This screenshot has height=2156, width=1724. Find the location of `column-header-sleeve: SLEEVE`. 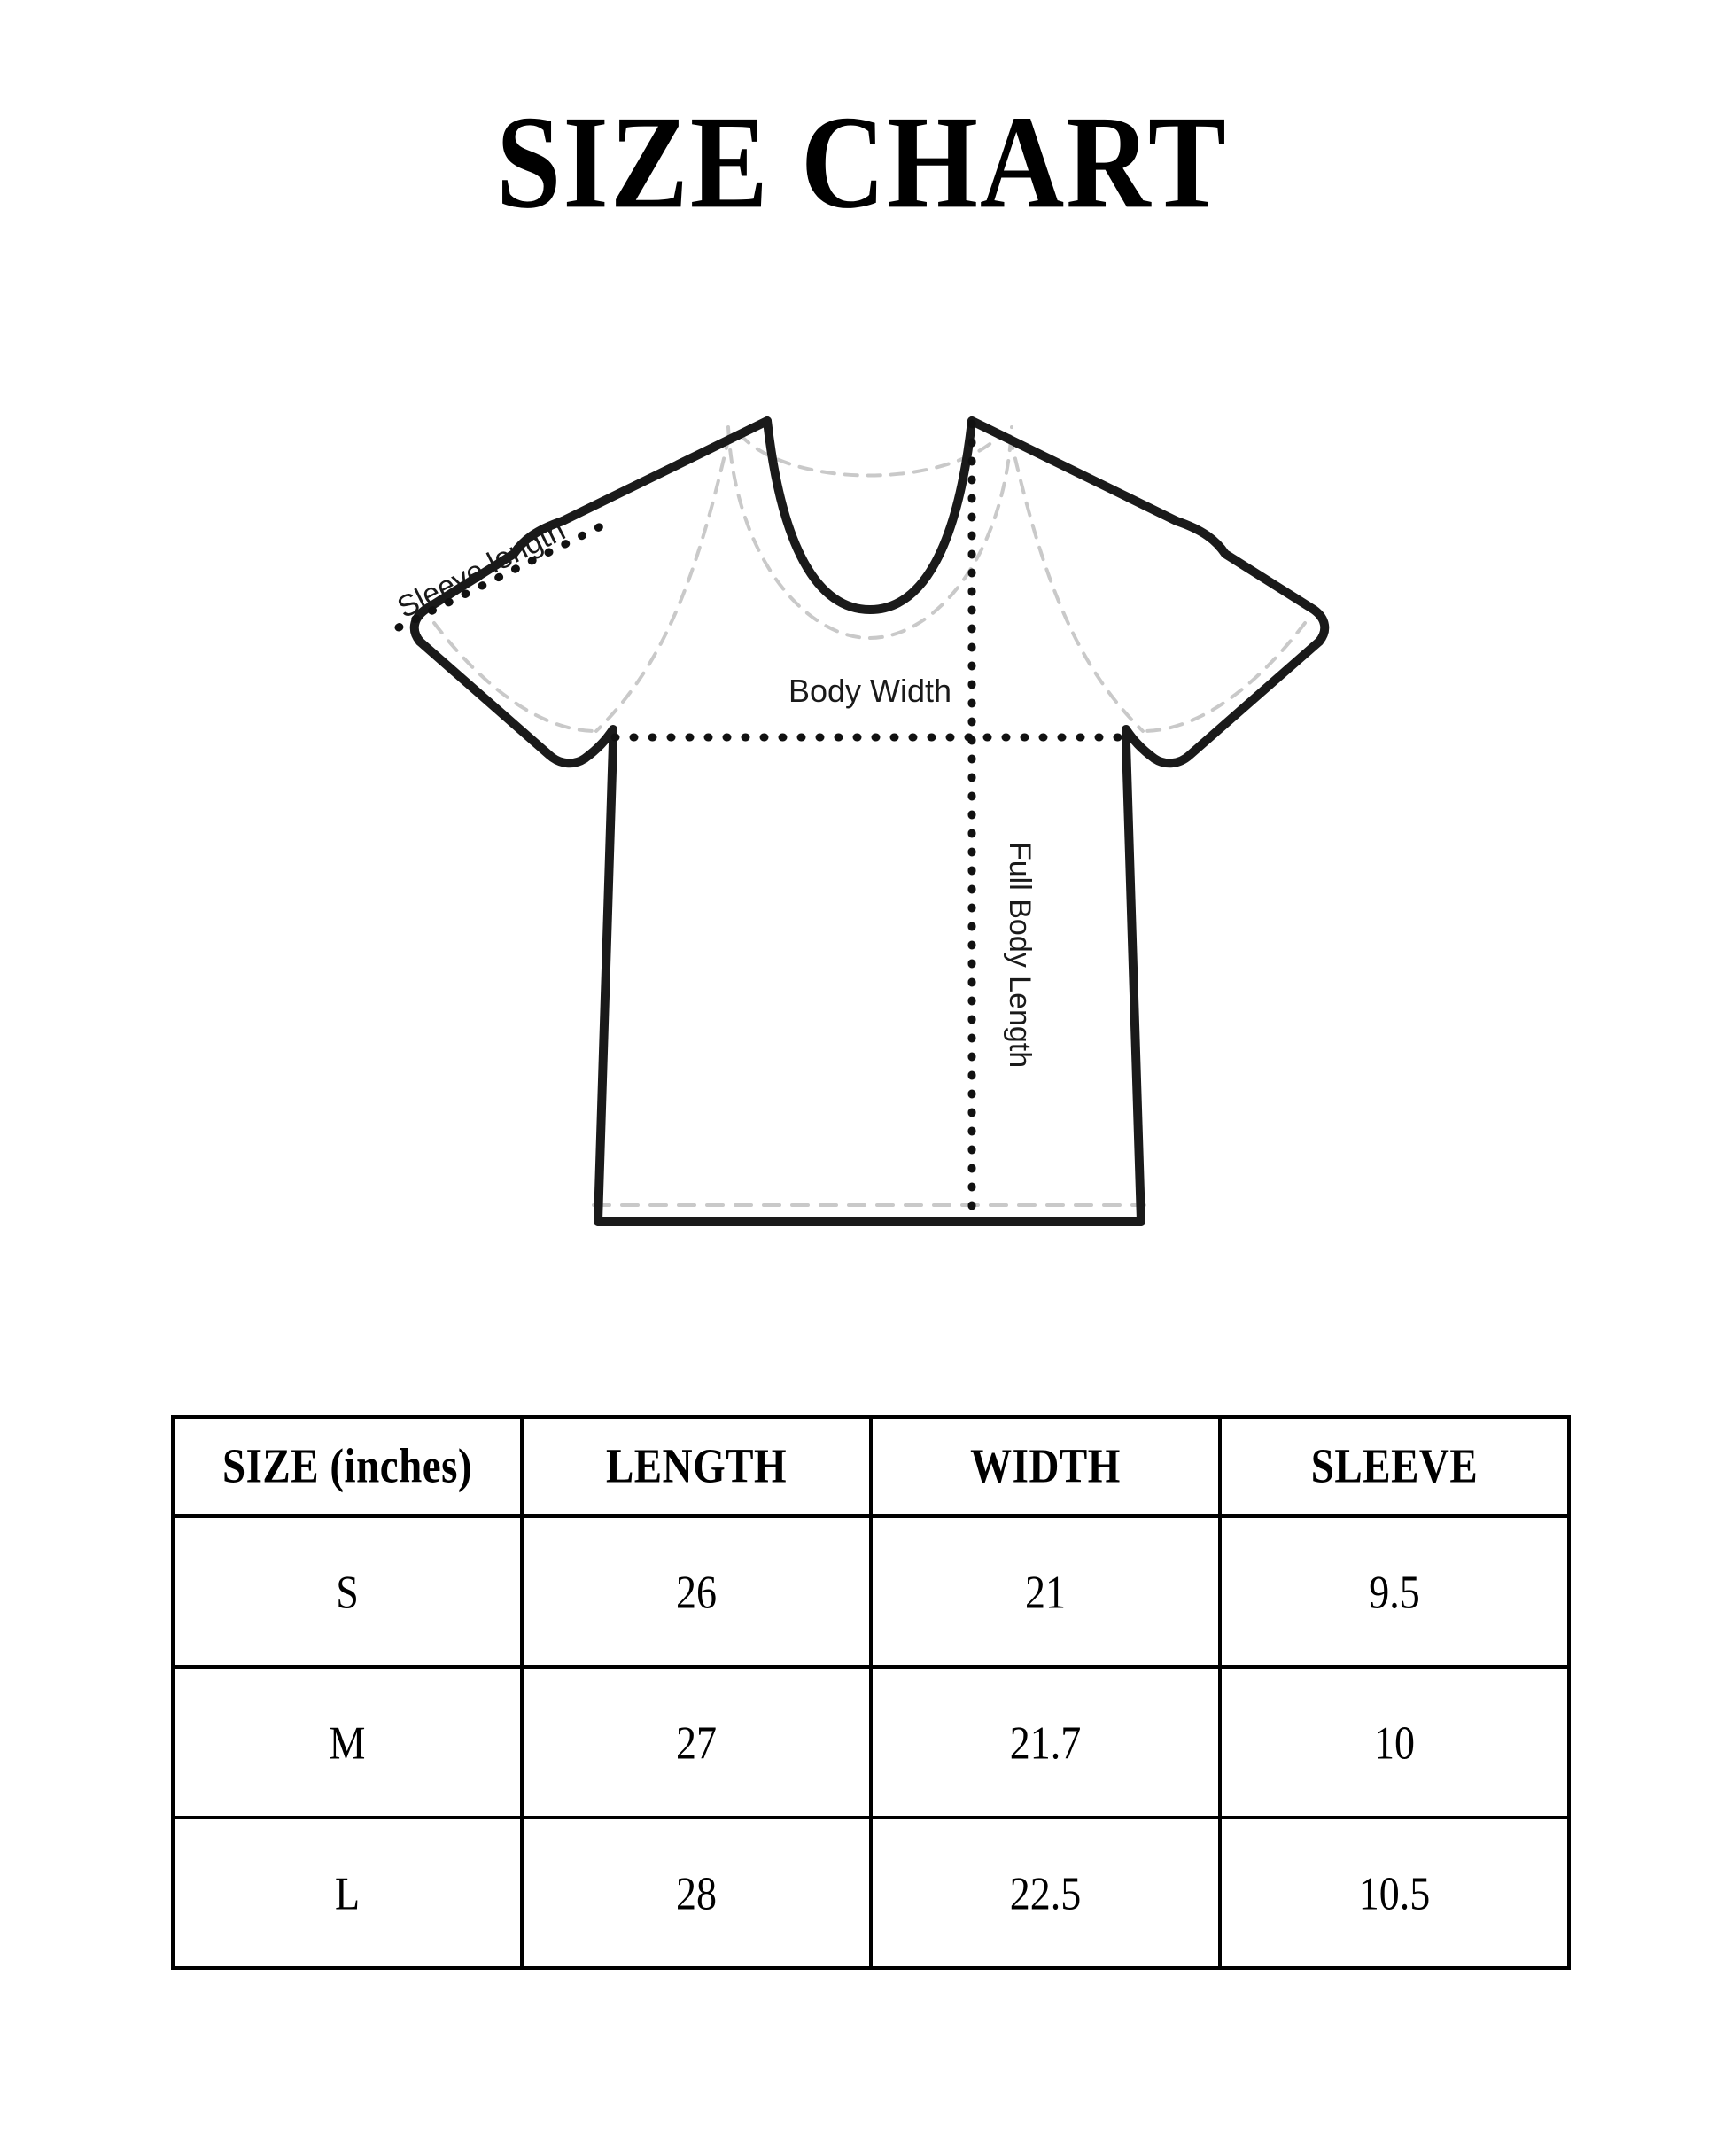

column-header-sleeve: SLEEVE is located at coordinates (1394, 1466).